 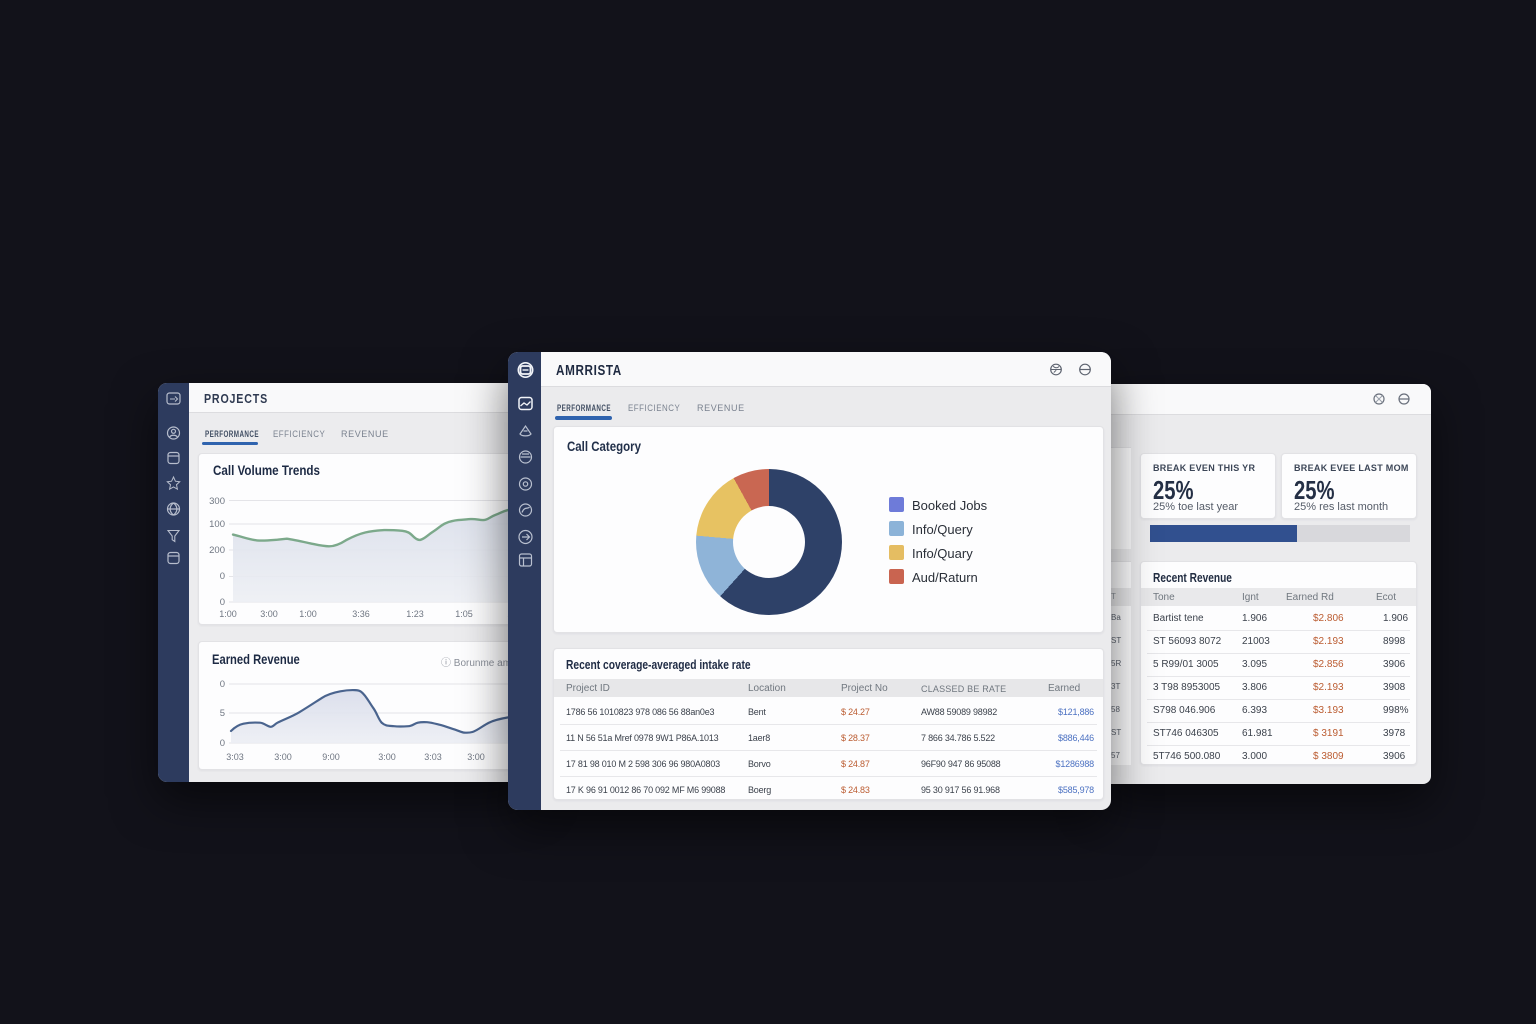 I want to click on svg-text: 1:05, so click(x=464, y=614).